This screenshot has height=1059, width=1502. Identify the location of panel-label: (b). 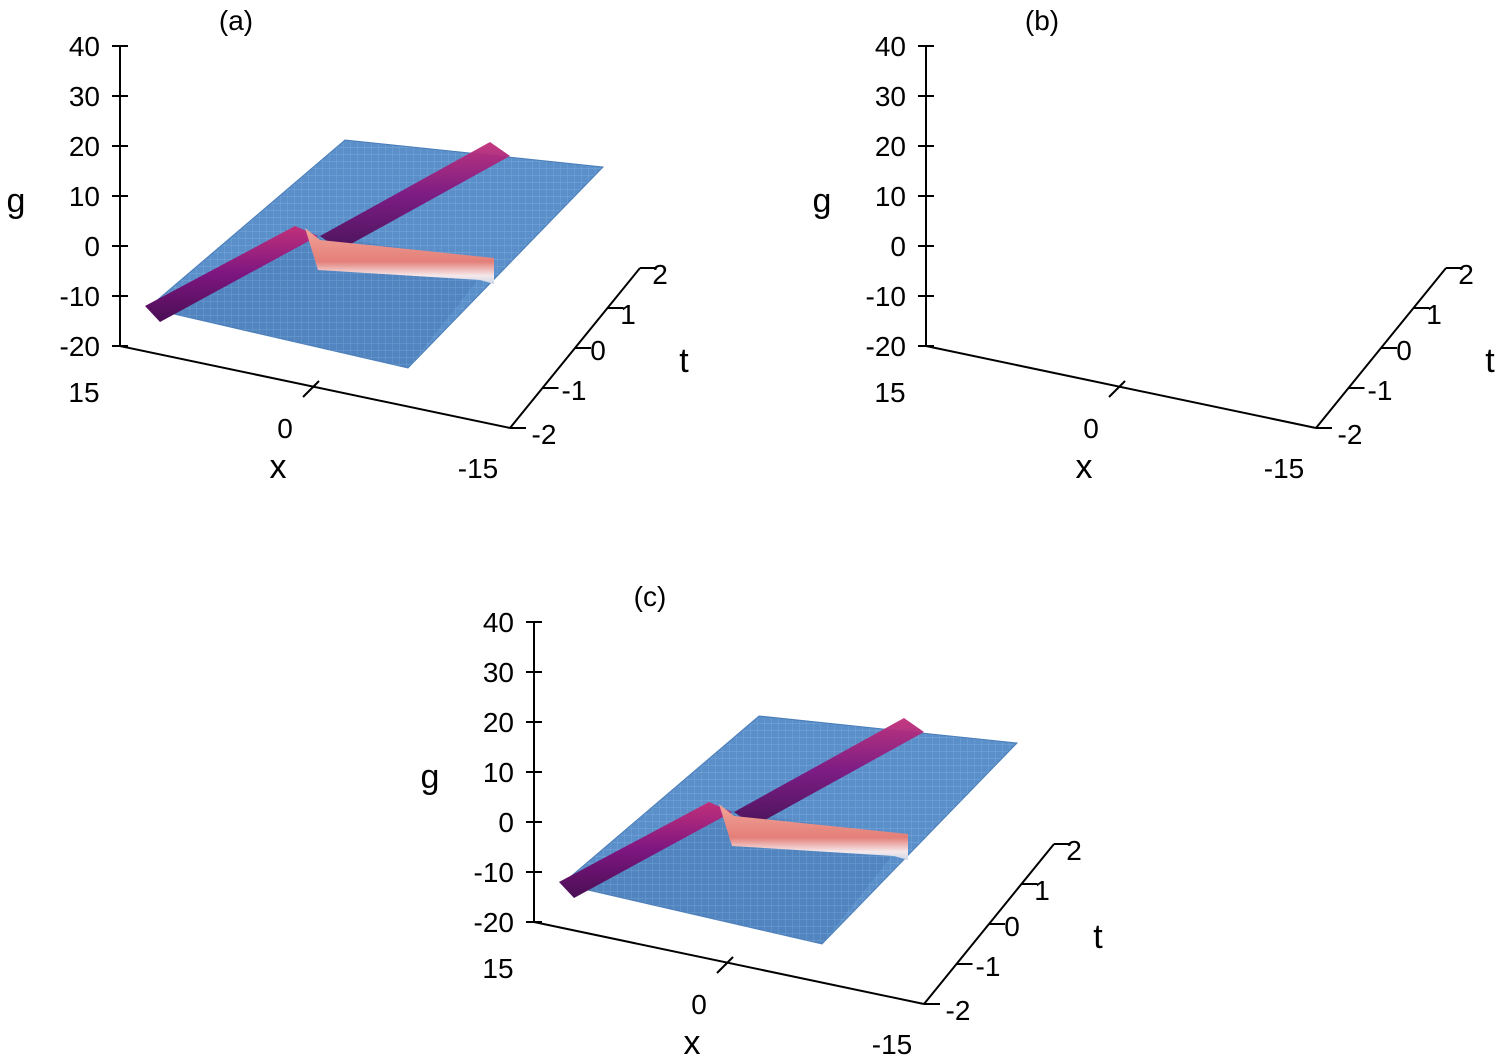
(1042, 20).